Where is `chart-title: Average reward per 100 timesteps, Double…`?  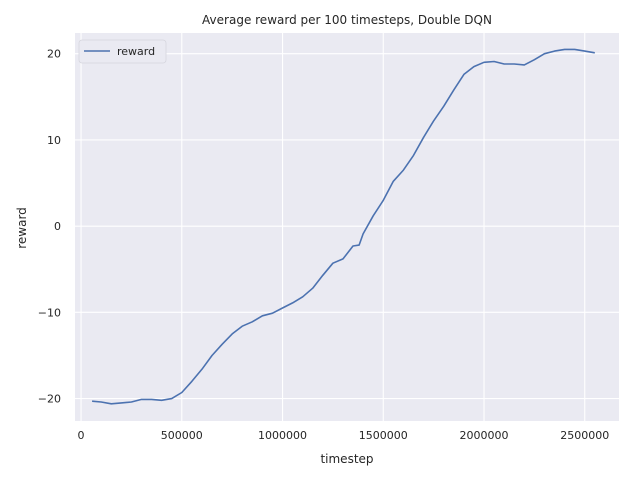
chart-title: Average reward per 100 timesteps, Double… is located at coordinates (347, 20).